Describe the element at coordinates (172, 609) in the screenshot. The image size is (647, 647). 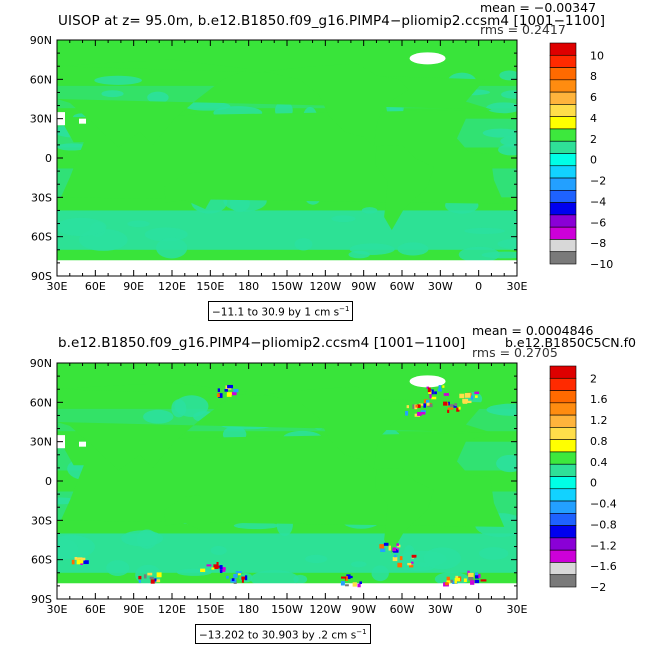
I see `x-tick-label: 120E` at that location.